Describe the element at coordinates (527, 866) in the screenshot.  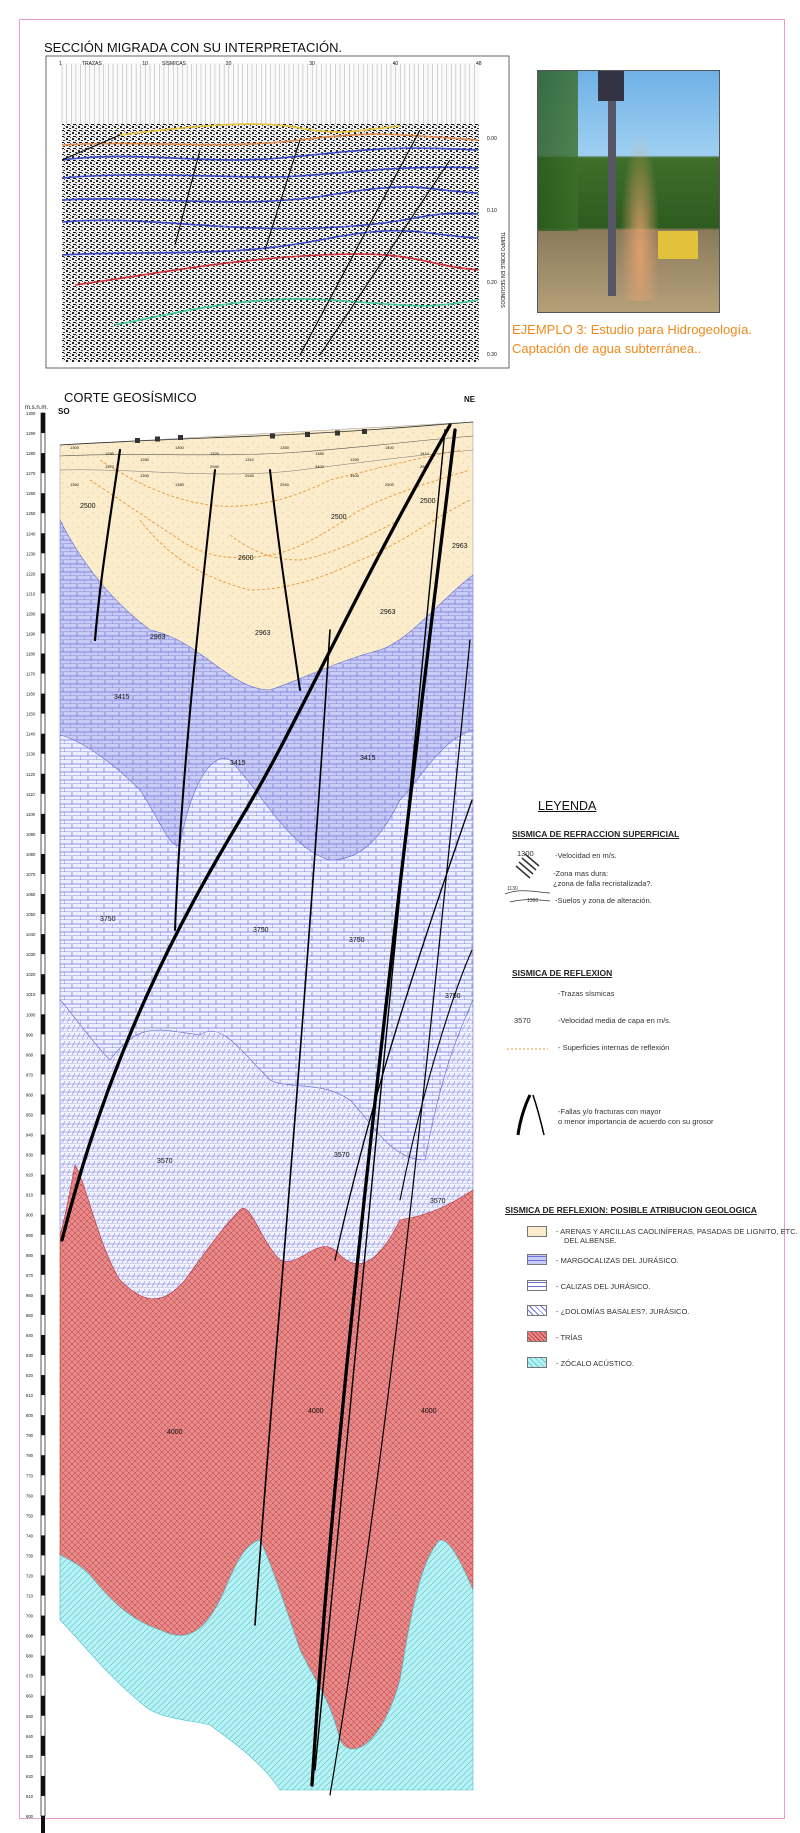
I see `legend-hard-zone-icon` at that location.